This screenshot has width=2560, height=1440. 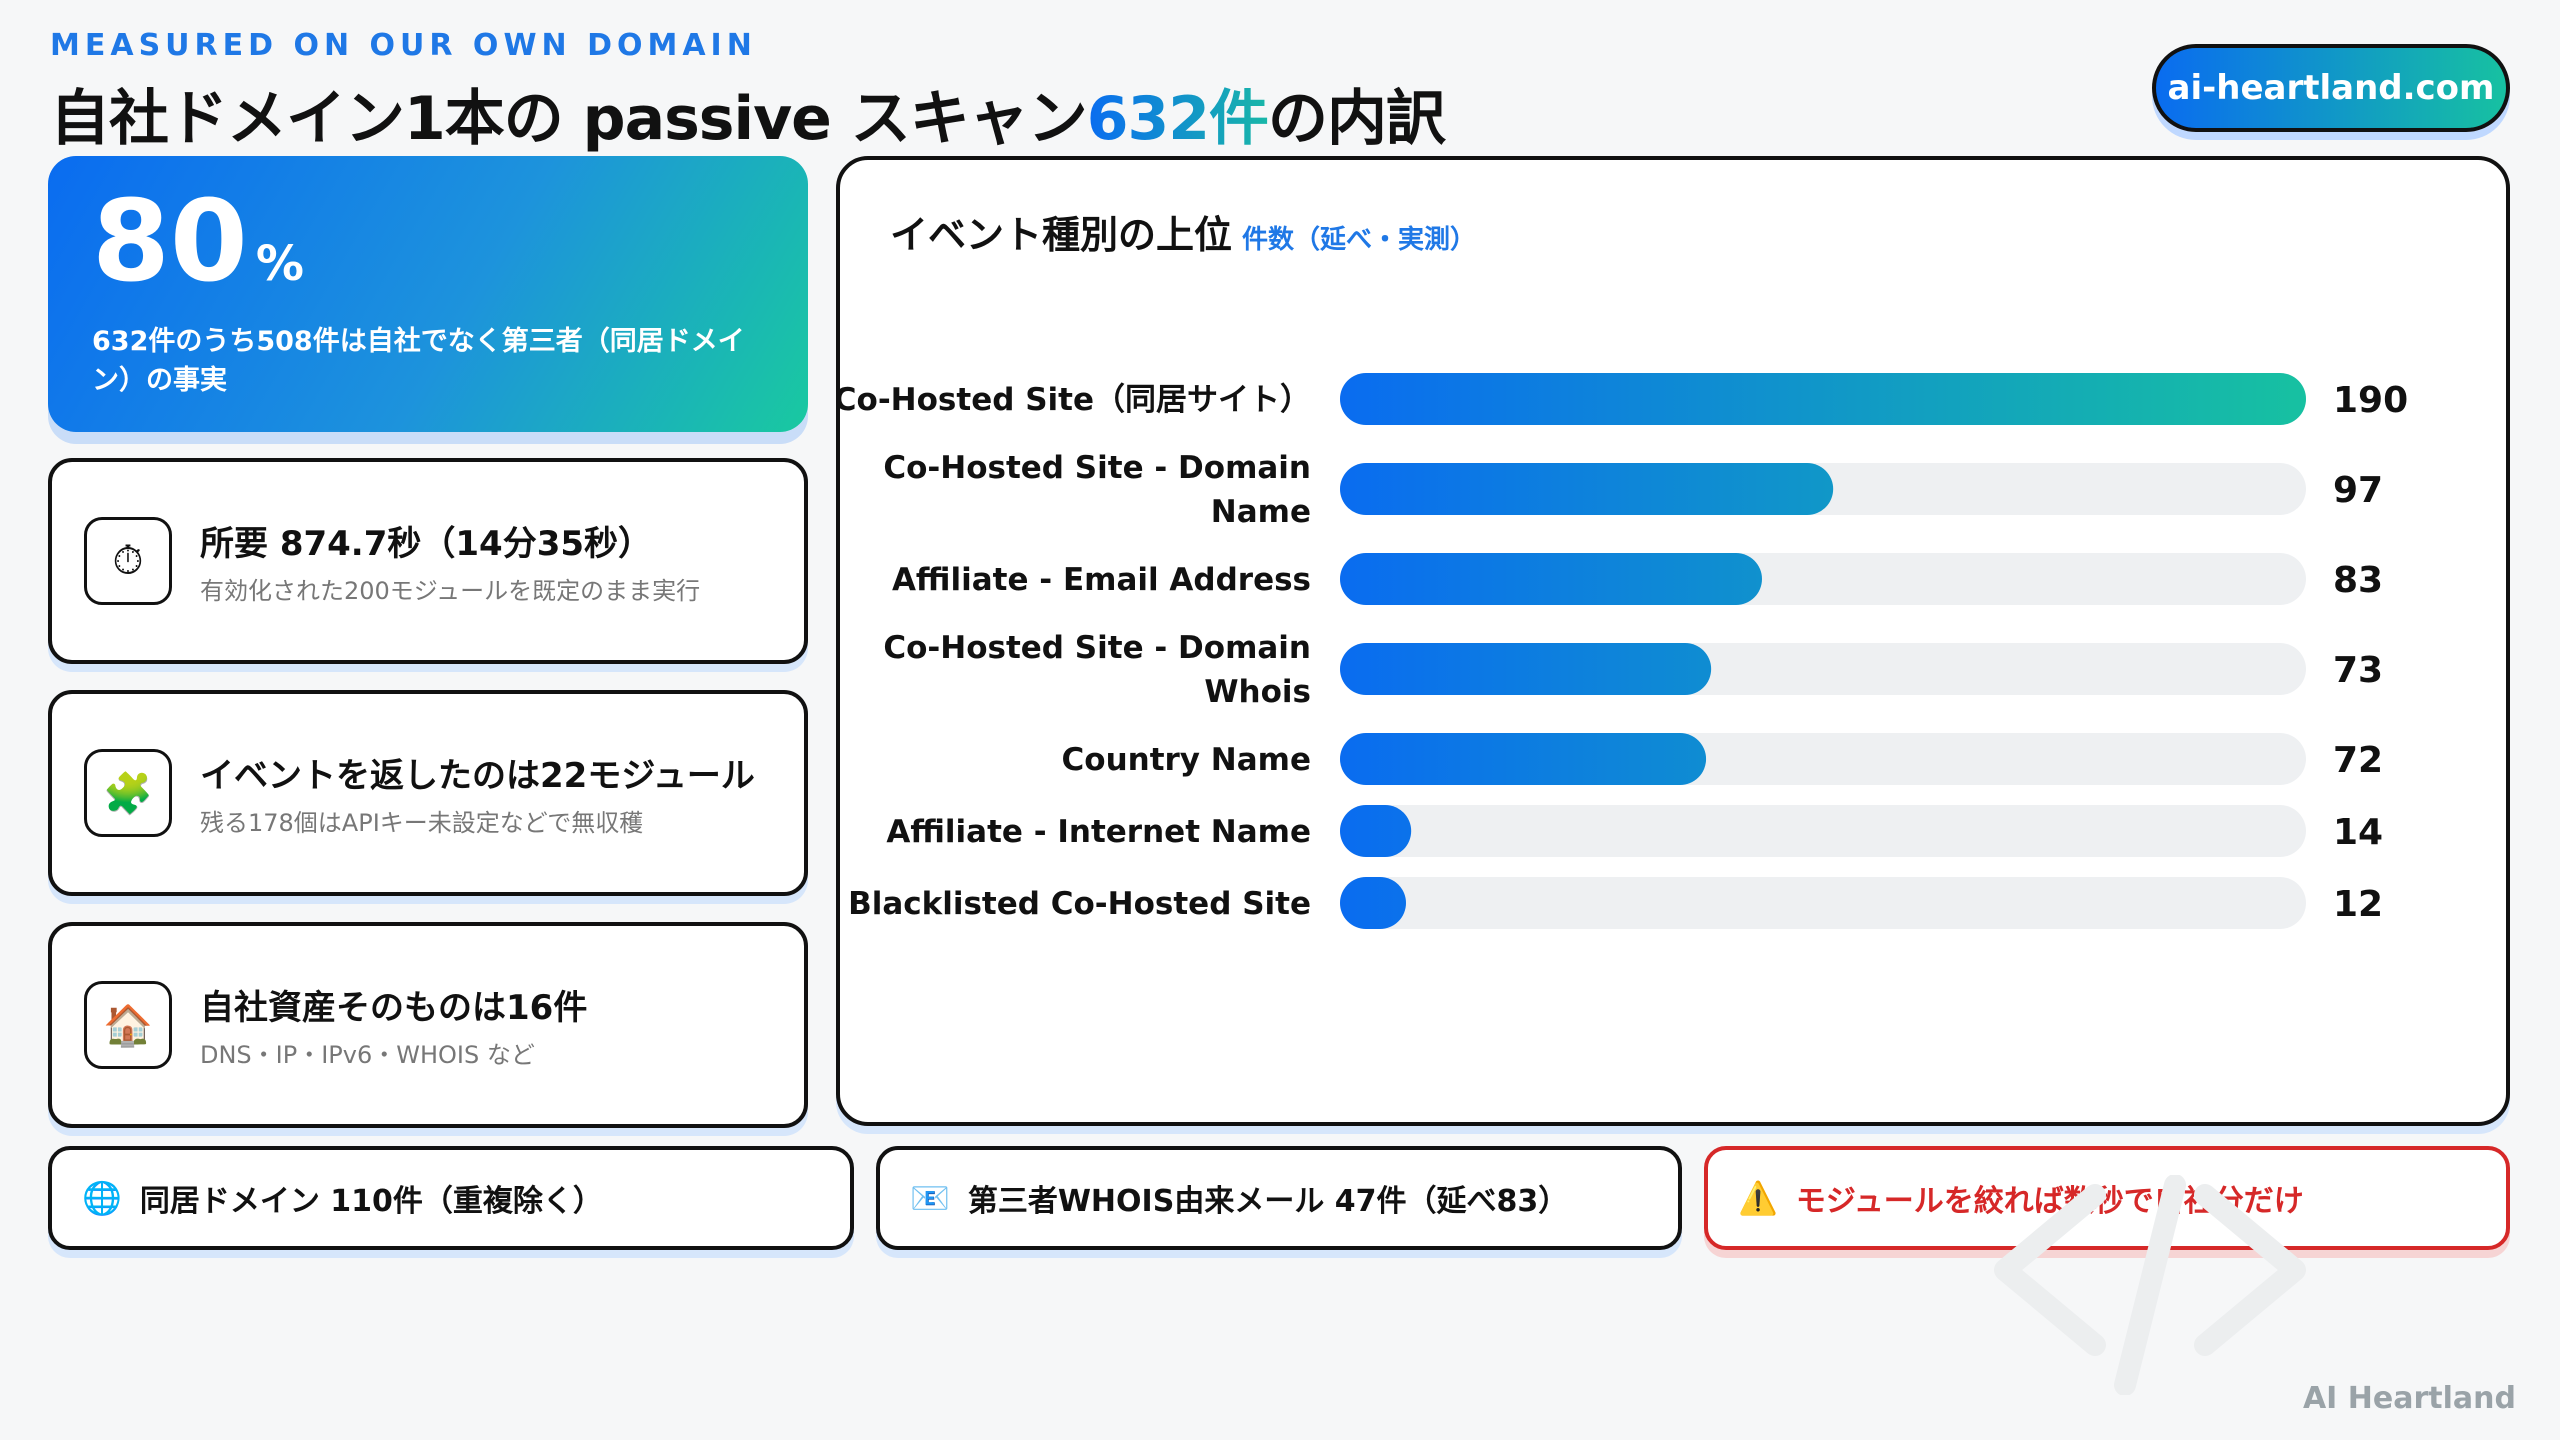 I want to click on stat-card-subtitle: 残る178個はAPIキー未設定などで無収穫, so click(x=422, y=823).